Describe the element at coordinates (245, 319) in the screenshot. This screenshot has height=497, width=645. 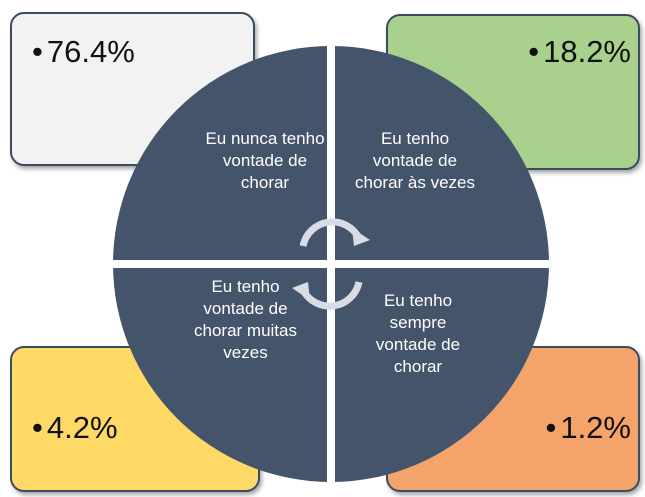
I see `quadrant-label: Eu tenho vontade de chorar muitas vezes` at that location.